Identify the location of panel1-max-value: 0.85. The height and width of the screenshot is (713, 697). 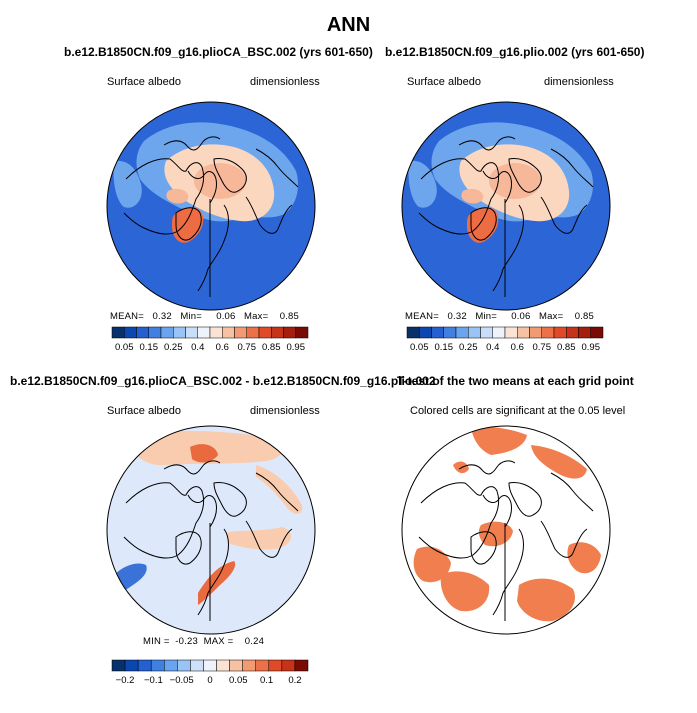
(289, 316).